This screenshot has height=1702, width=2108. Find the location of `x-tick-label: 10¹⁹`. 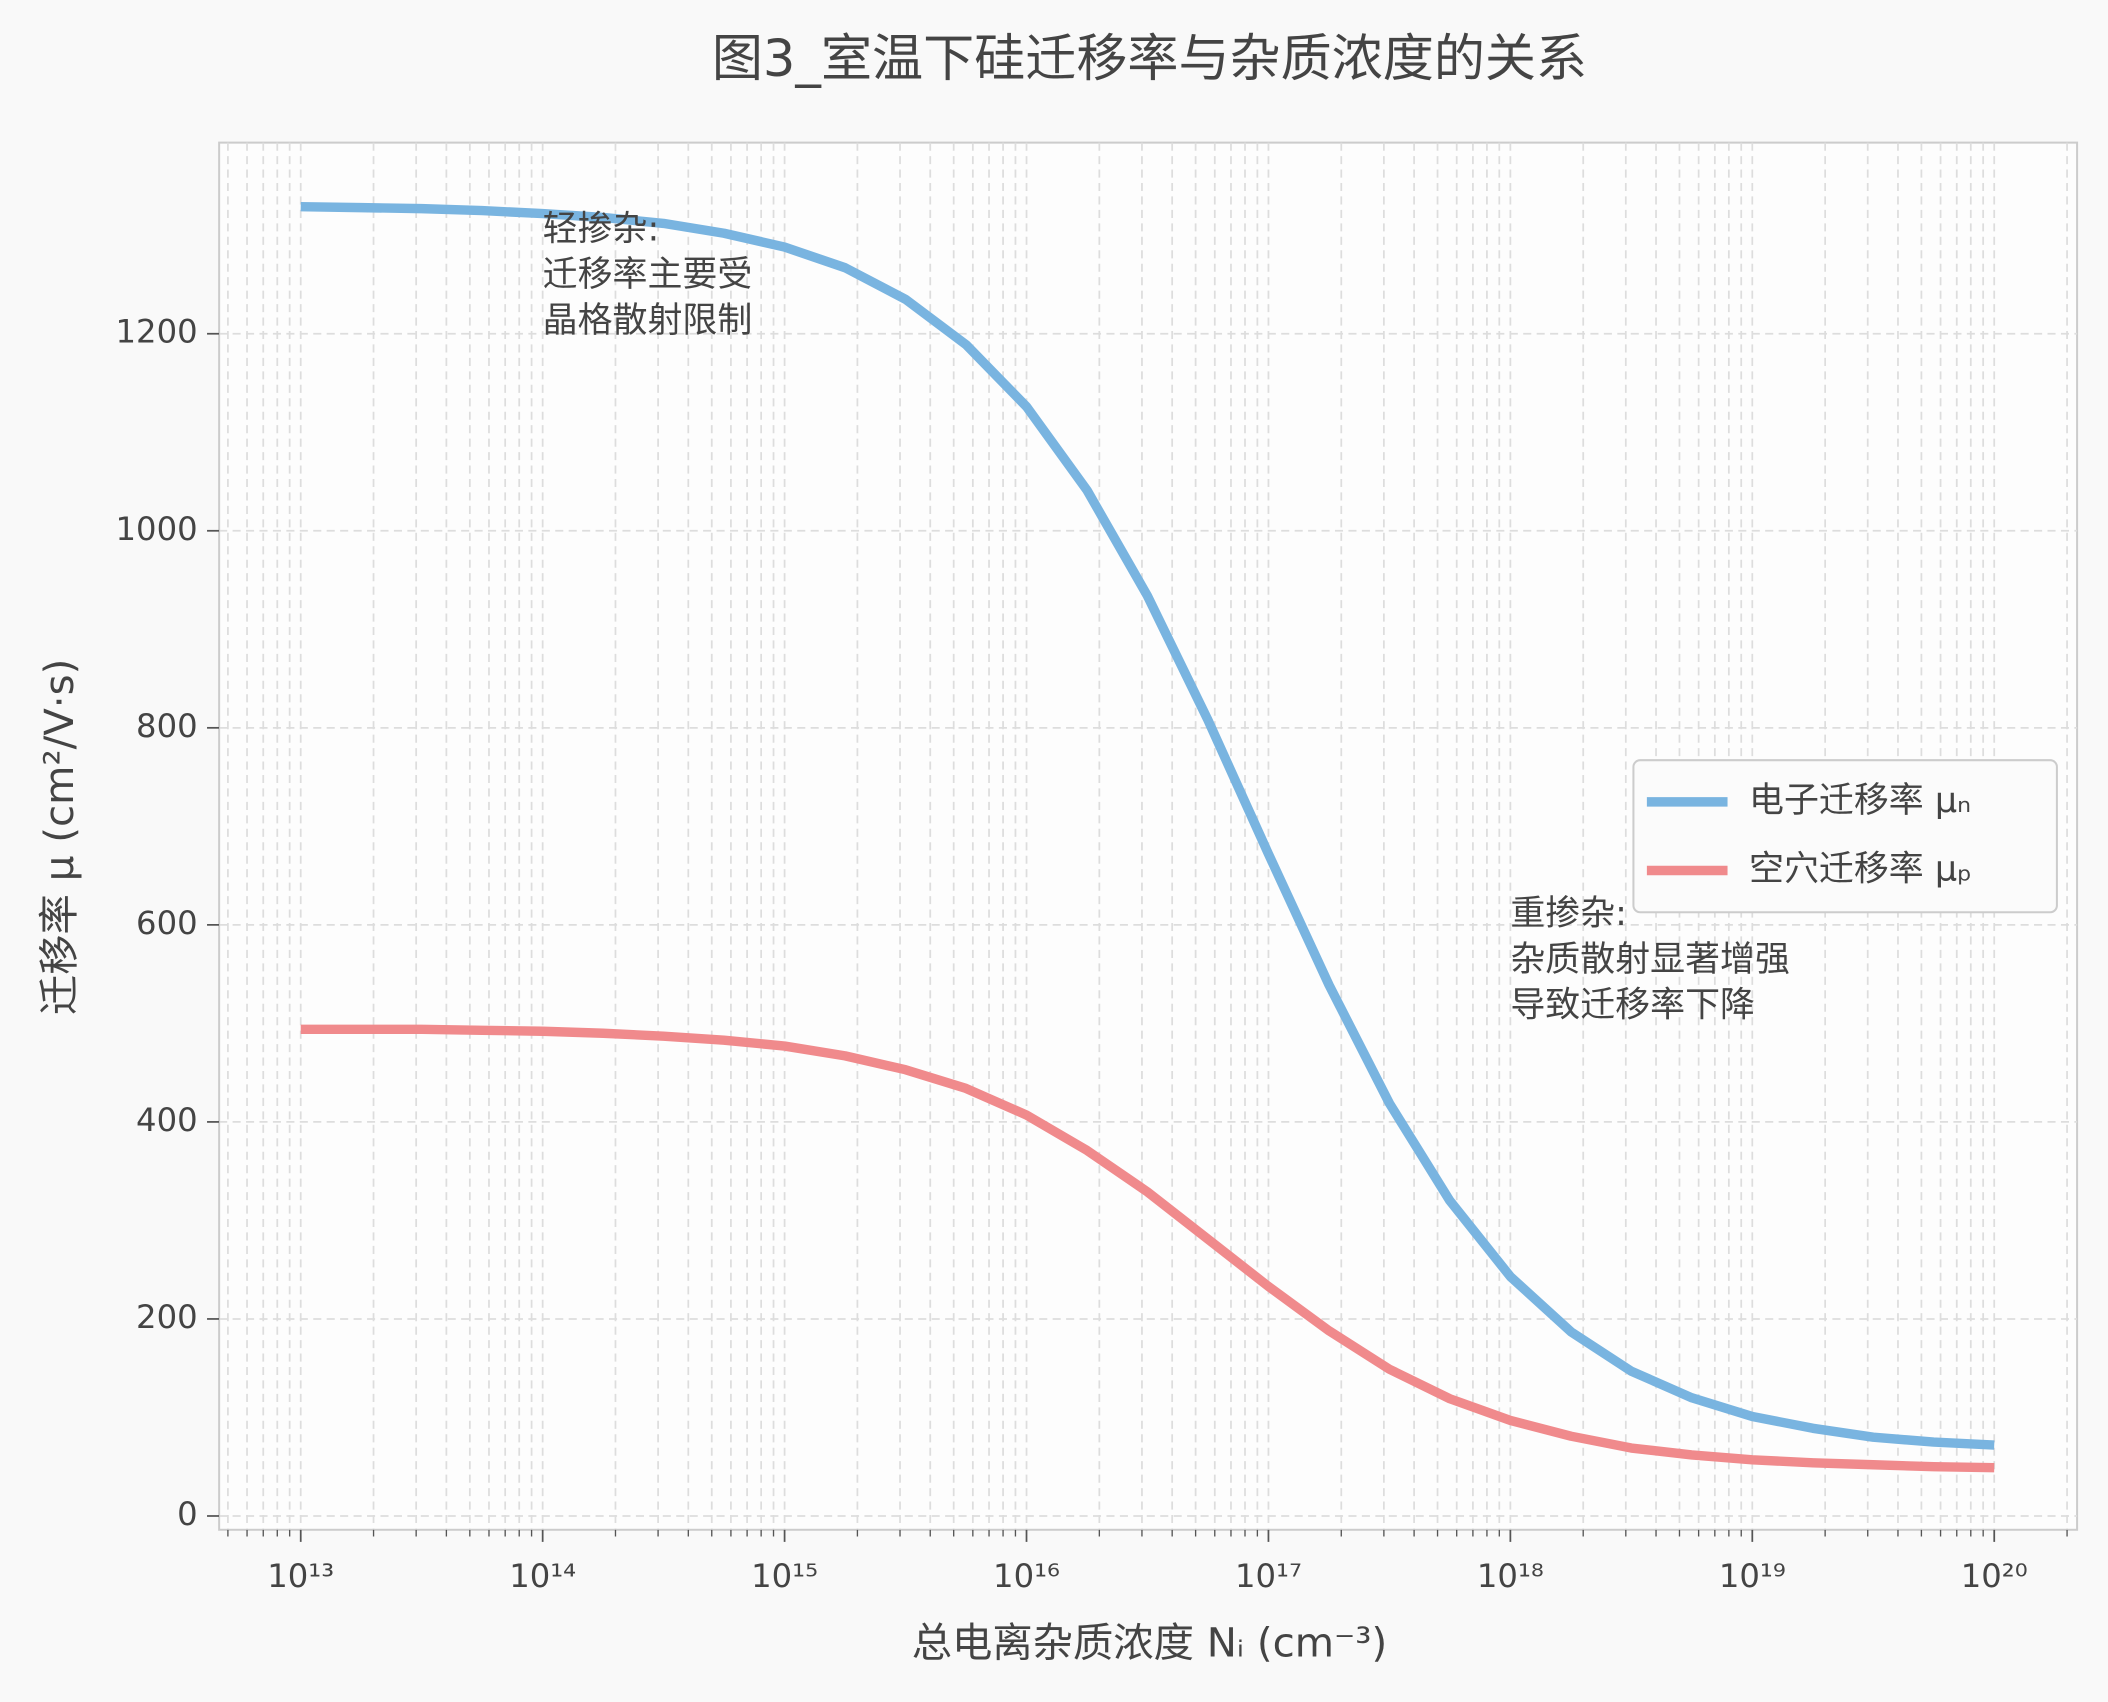

x-tick-label: 10¹⁹ is located at coordinates (1752, 1576).